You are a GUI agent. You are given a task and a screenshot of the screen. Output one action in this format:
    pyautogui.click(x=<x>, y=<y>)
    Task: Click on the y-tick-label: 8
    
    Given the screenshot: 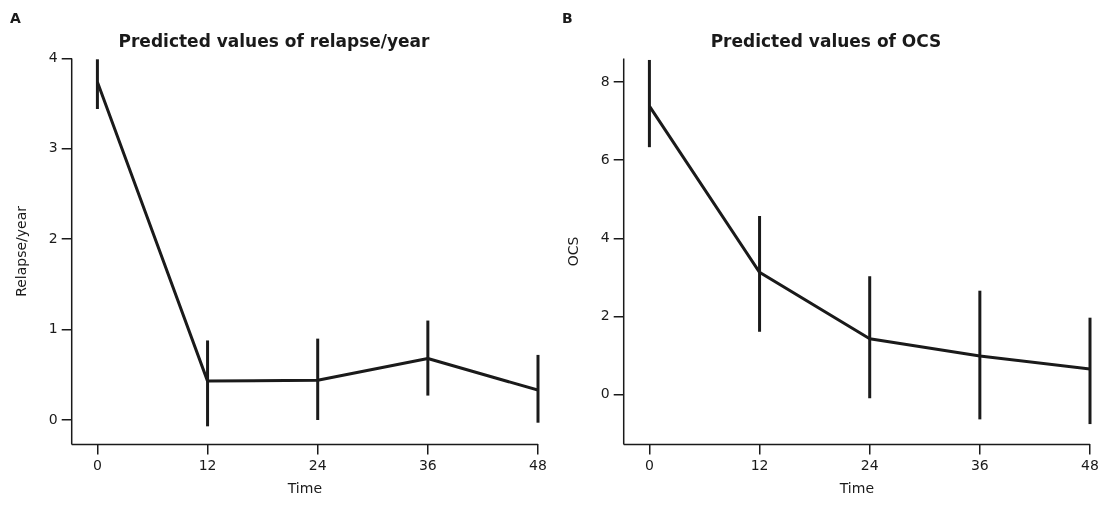 What is the action you would take?
    pyautogui.click(x=605, y=80)
    